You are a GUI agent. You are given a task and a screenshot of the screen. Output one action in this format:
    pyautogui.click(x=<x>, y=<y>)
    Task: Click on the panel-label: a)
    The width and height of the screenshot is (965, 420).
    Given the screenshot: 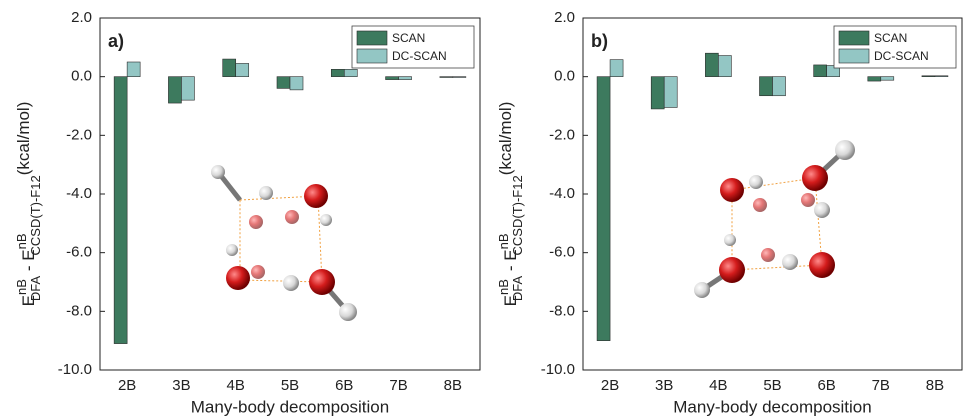 What is the action you would take?
    pyautogui.click(x=116, y=41)
    